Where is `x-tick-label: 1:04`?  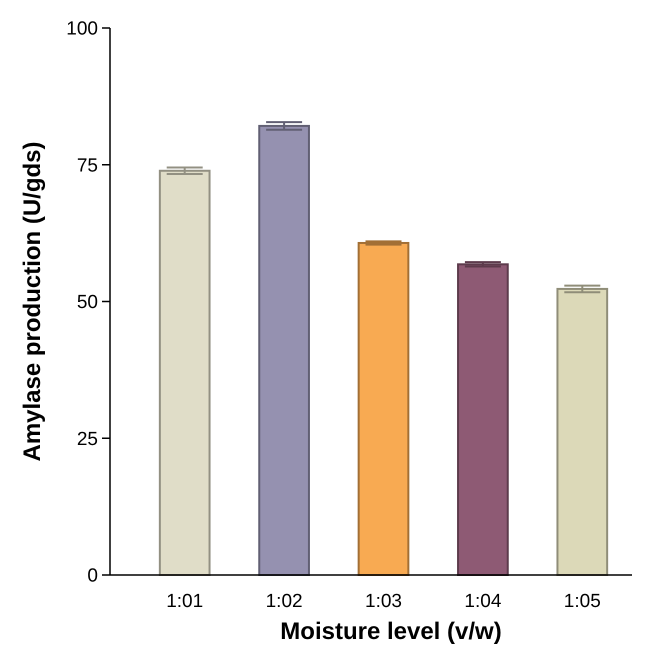 x-tick-label: 1:04 is located at coordinates (483, 601).